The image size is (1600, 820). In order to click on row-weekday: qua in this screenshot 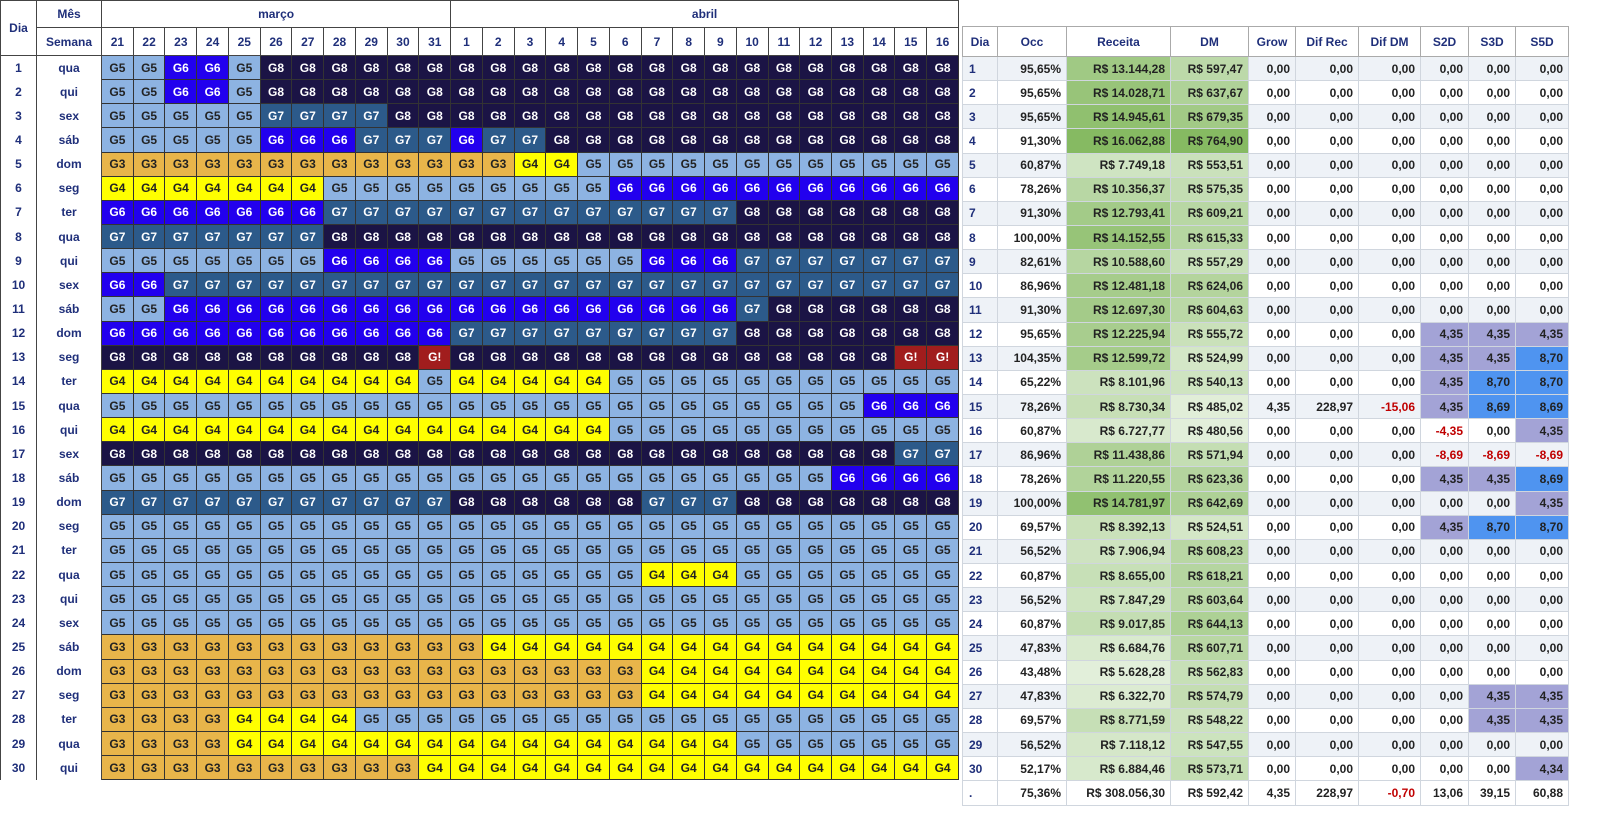, I will do `click(69, 574)`.